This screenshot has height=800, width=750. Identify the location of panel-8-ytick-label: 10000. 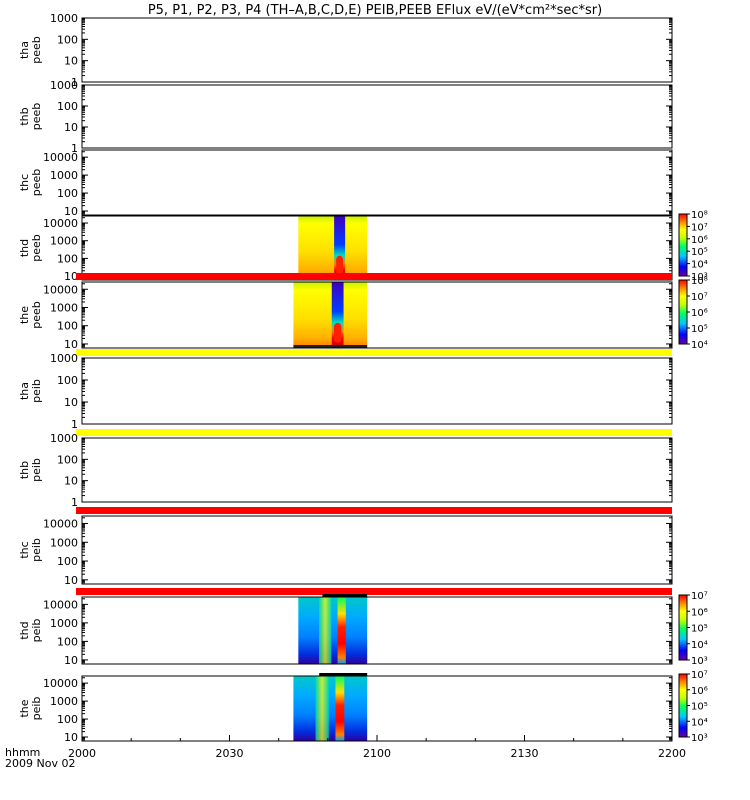
(60, 523).